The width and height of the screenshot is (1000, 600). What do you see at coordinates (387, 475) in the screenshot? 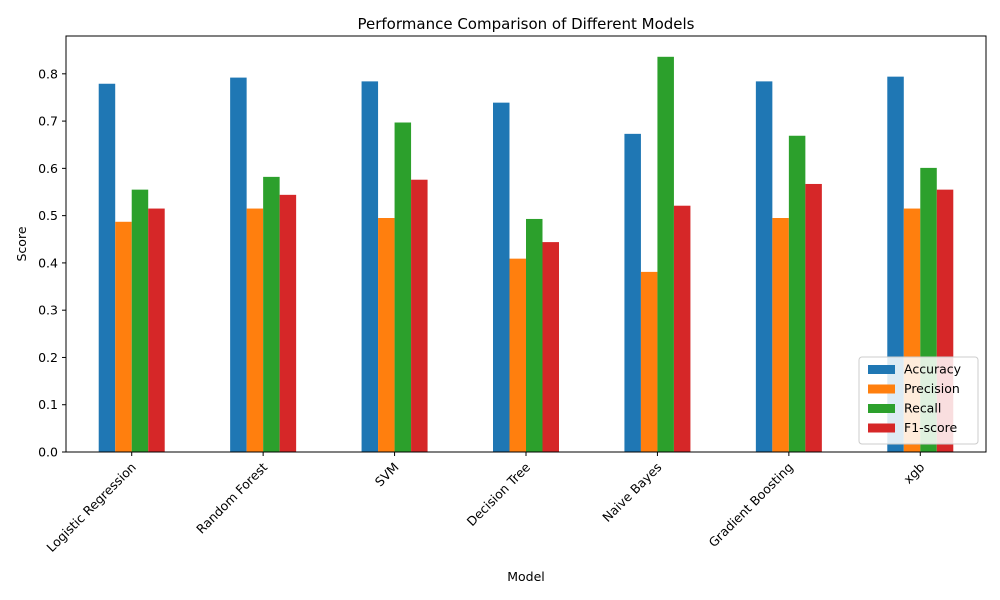
I see `x-tick-label: SVM` at bounding box center [387, 475].